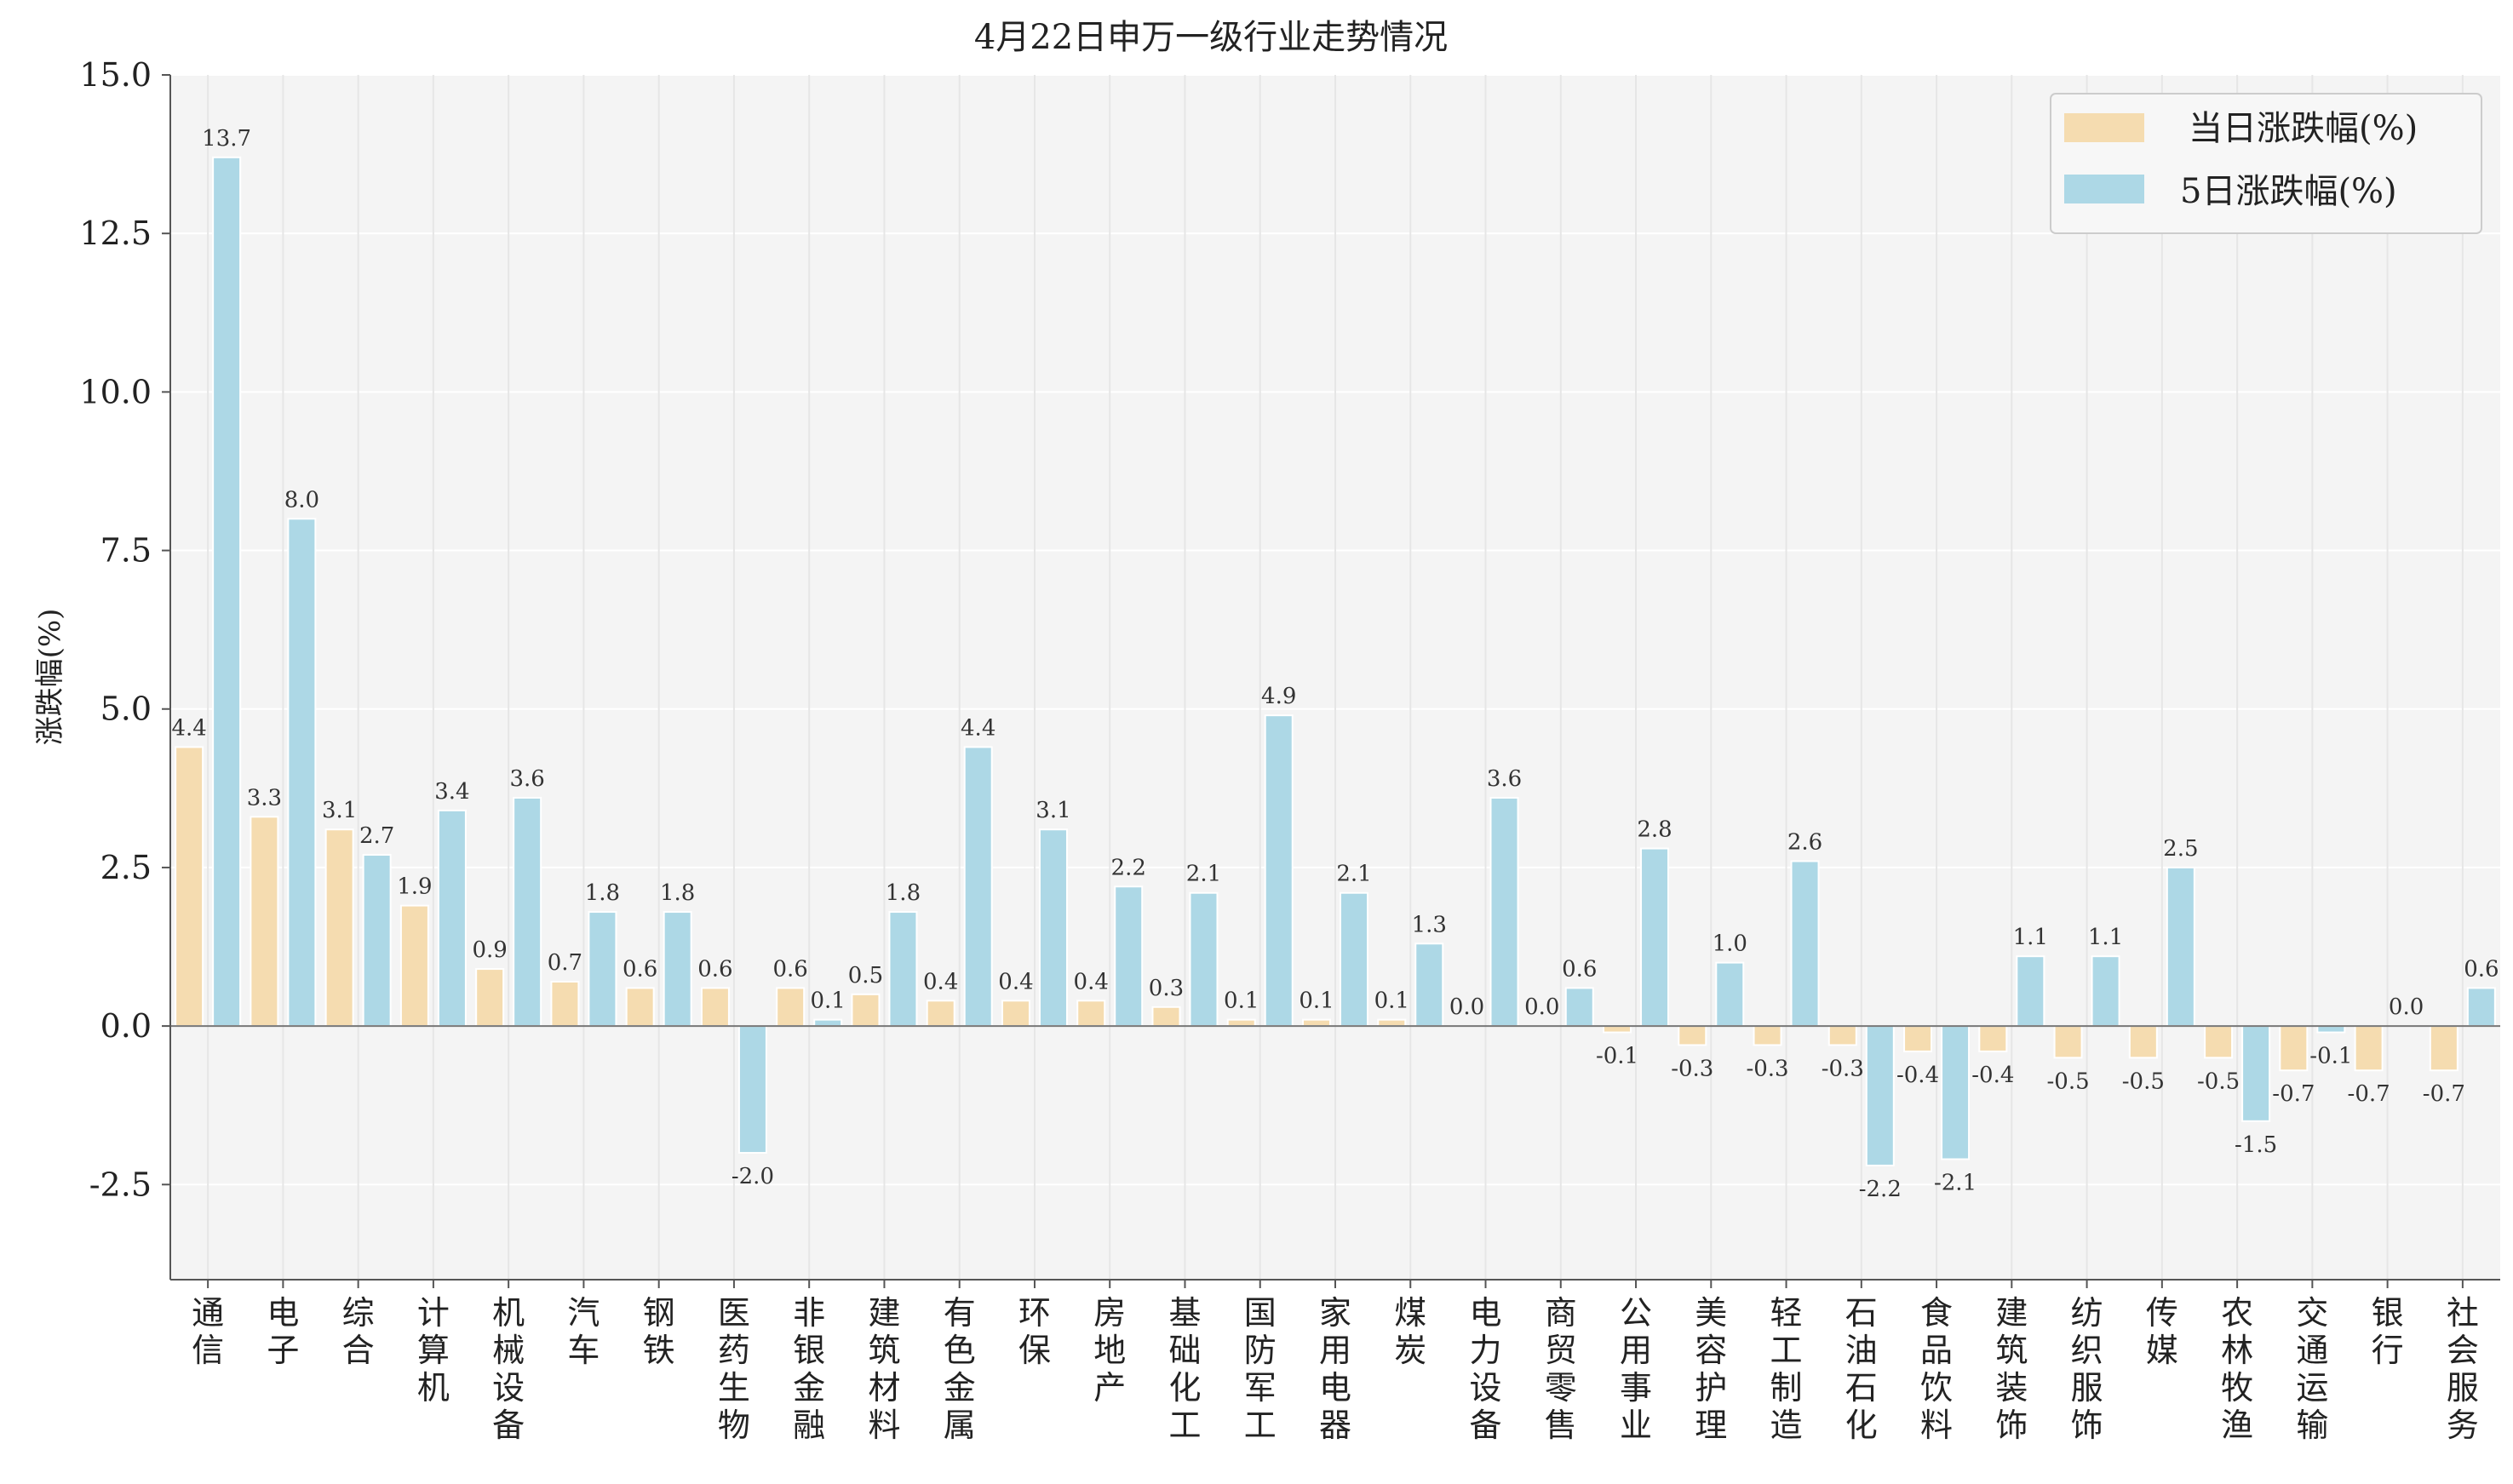  Describe the element at coordinates (2369, 1094) in the screenshot. I see `bar-label-daily: -0.7` at that location.